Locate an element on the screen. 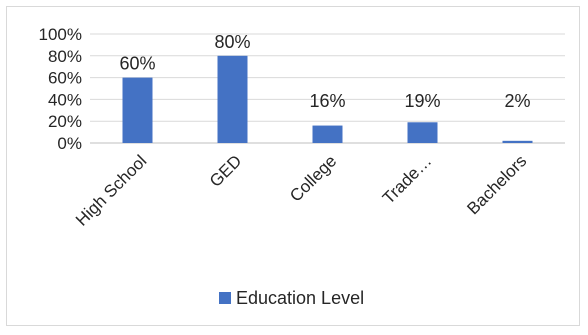 This screenshot has height=335, width=588. y-axis-ticks: 0% 20% 40% 60% 80% 100% is located at coordinates (60, 89).